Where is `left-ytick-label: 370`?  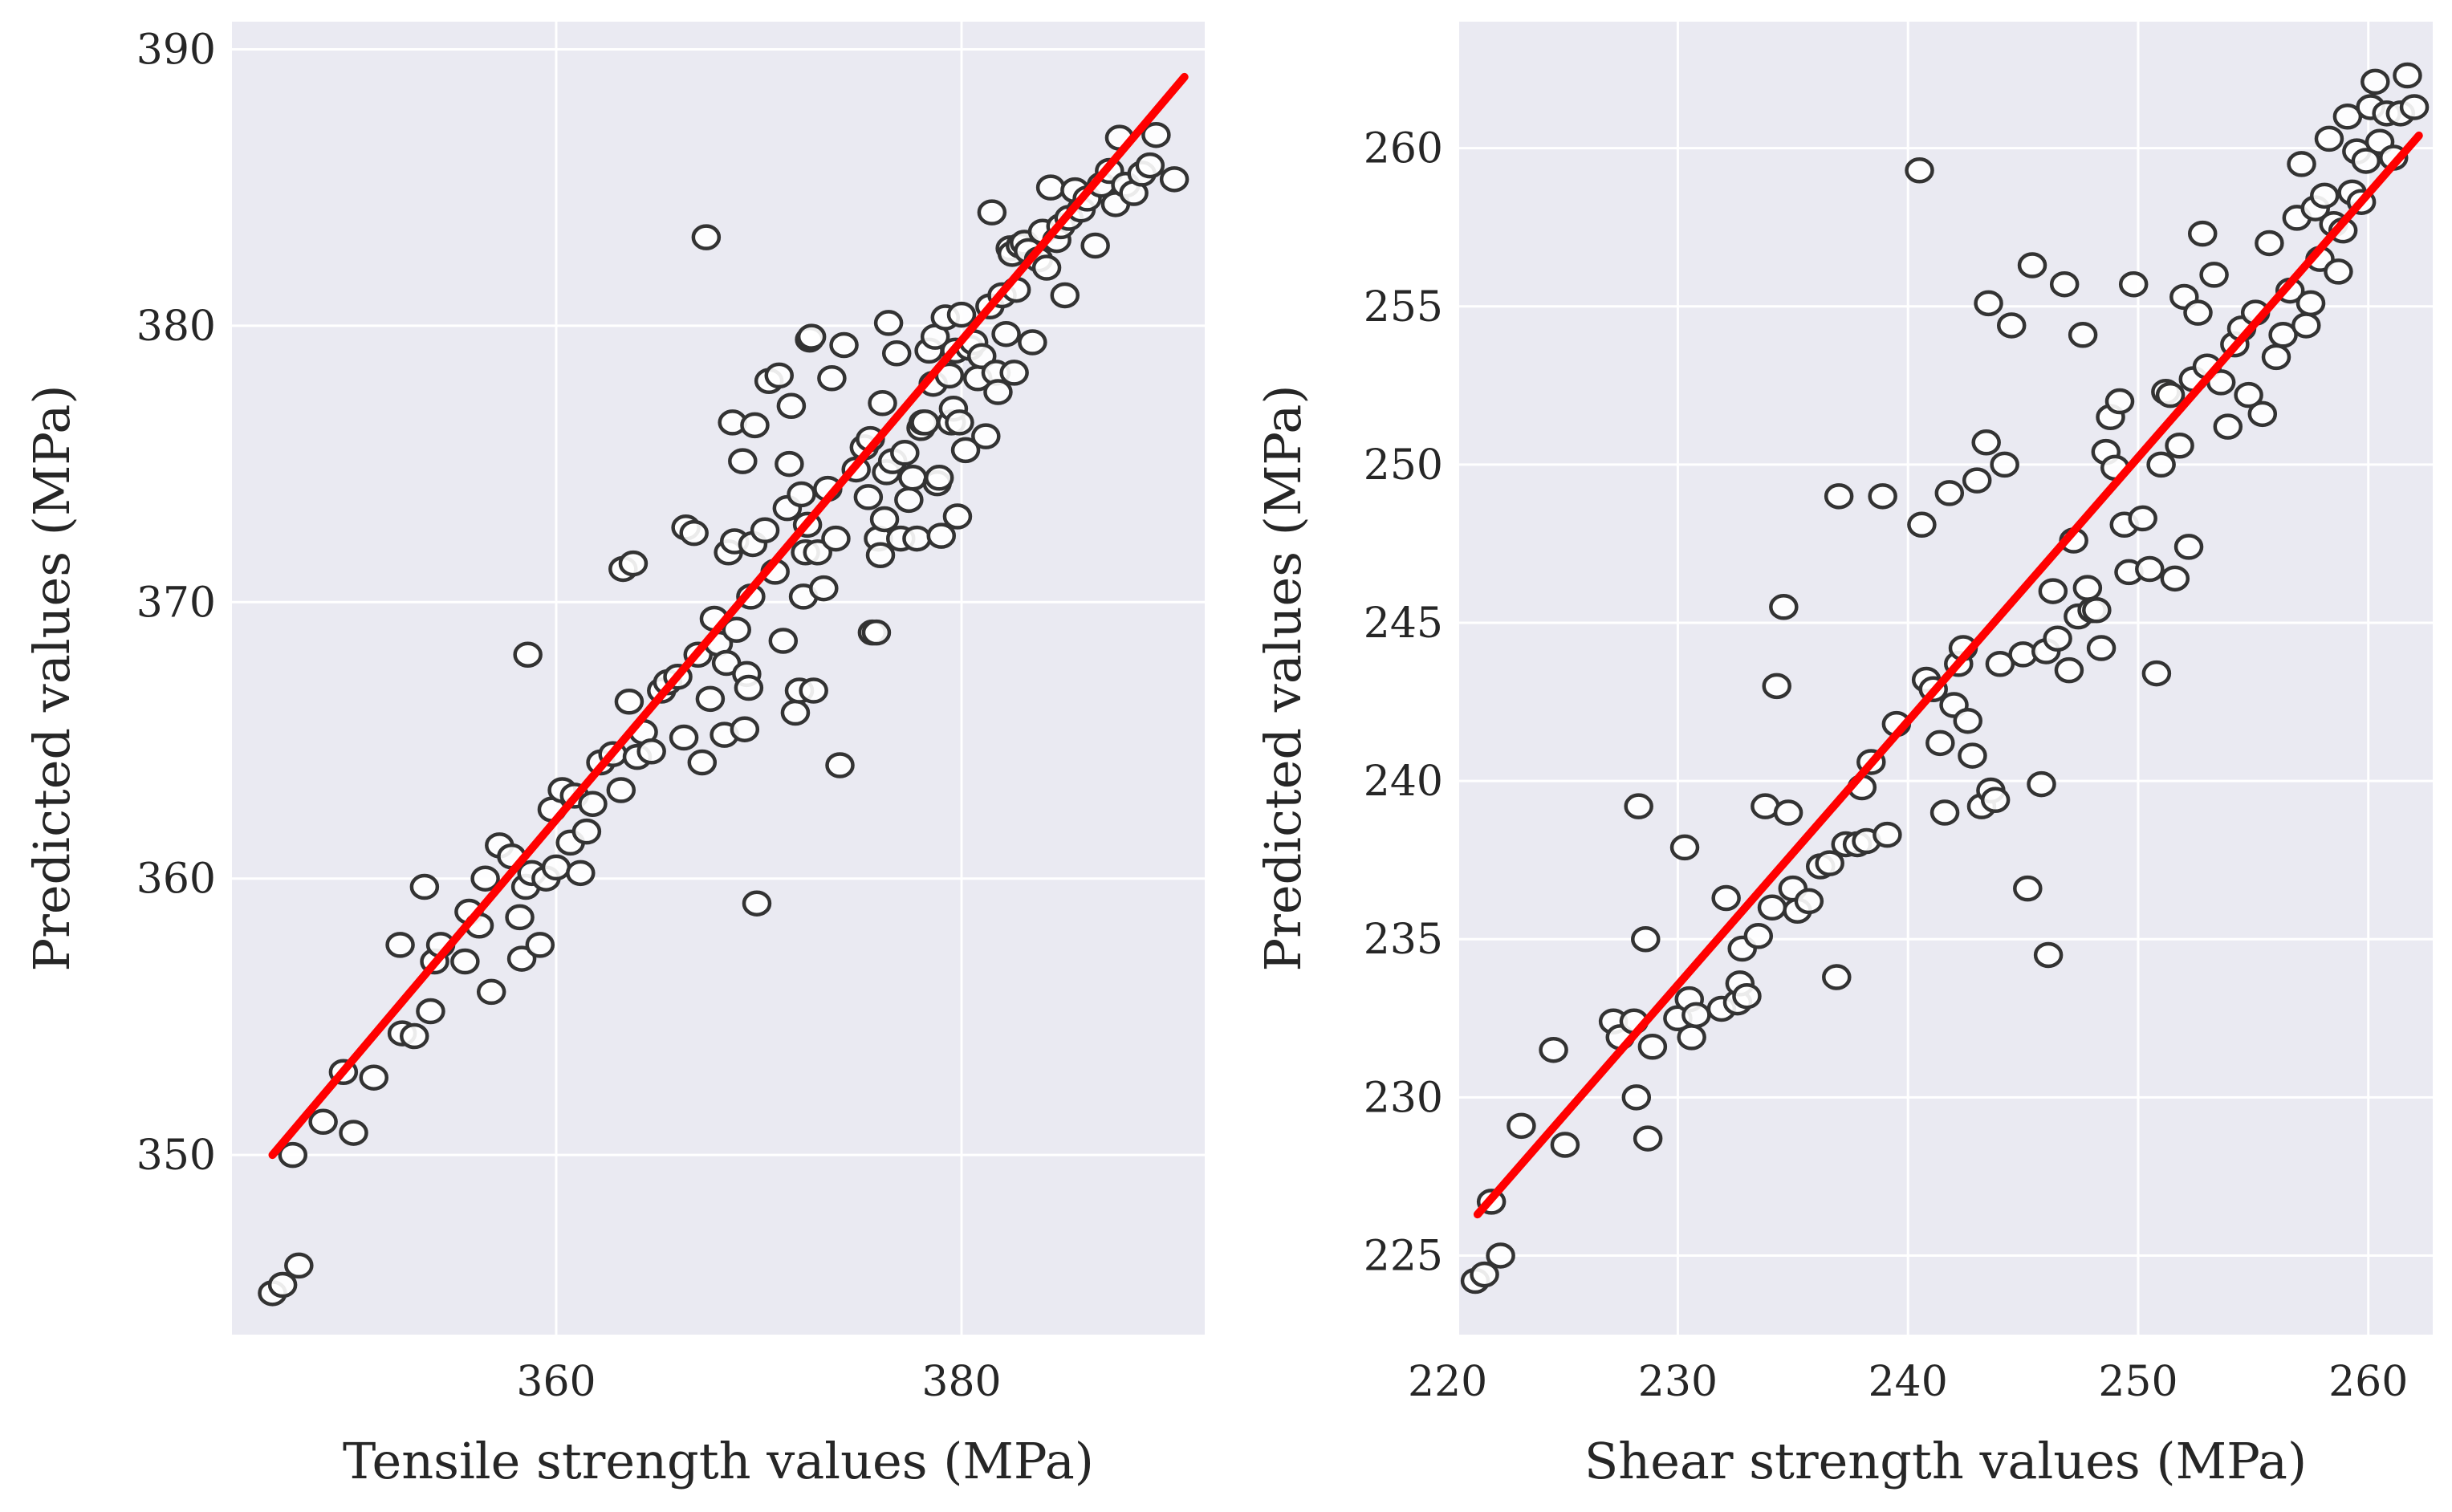
left-ytick-label: 370 is located at coordinates (176, 603).